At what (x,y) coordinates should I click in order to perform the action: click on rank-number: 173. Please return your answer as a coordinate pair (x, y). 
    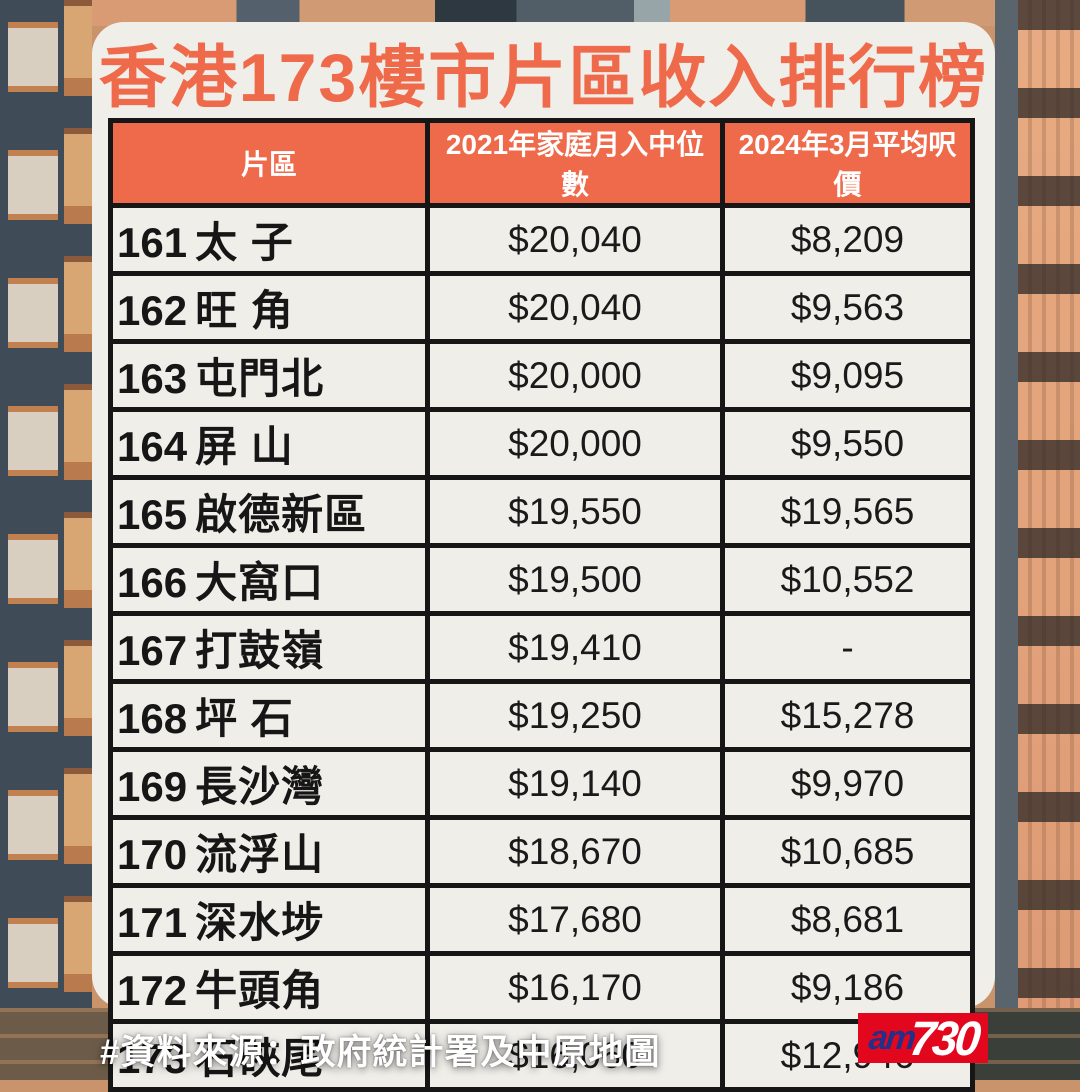
    Looking at the image, I should click on (152, 1058).